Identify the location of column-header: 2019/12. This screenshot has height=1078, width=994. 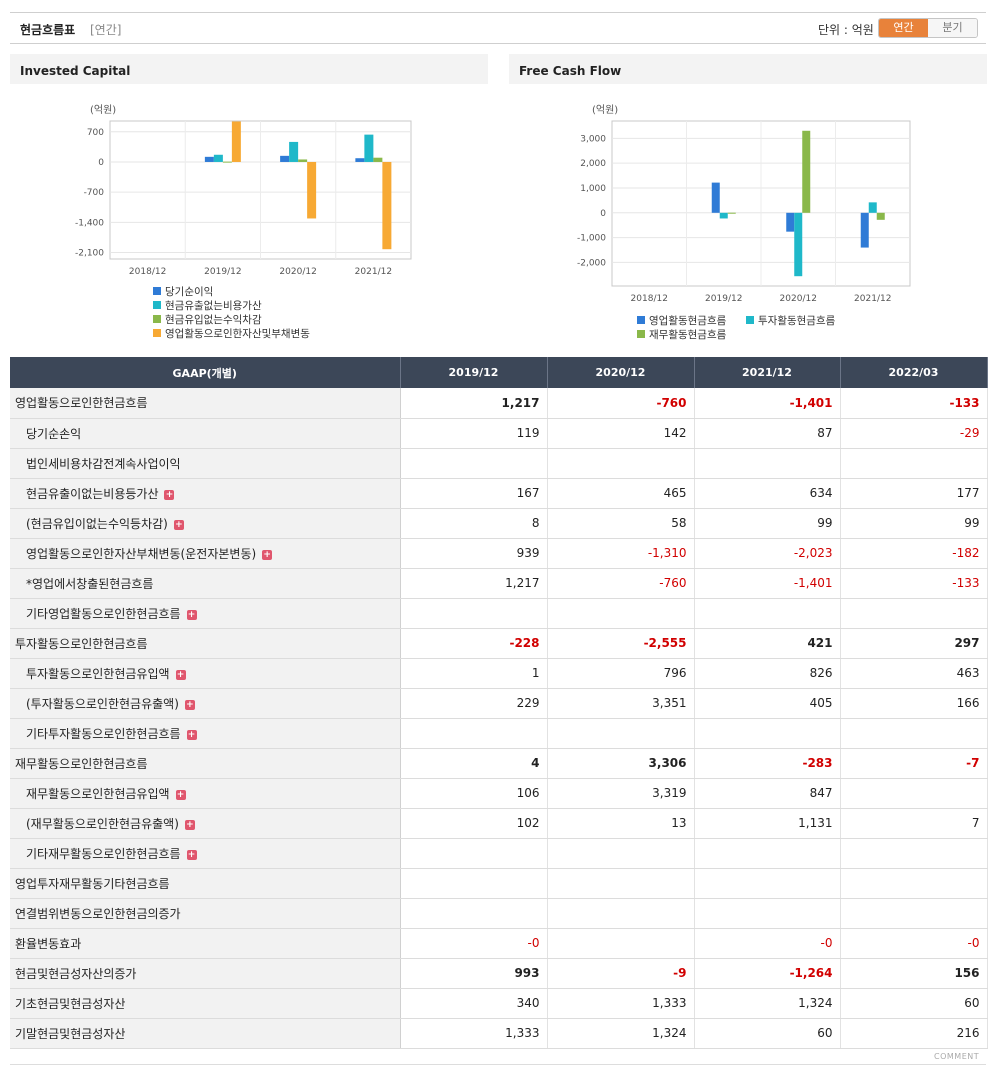
(474, 372).